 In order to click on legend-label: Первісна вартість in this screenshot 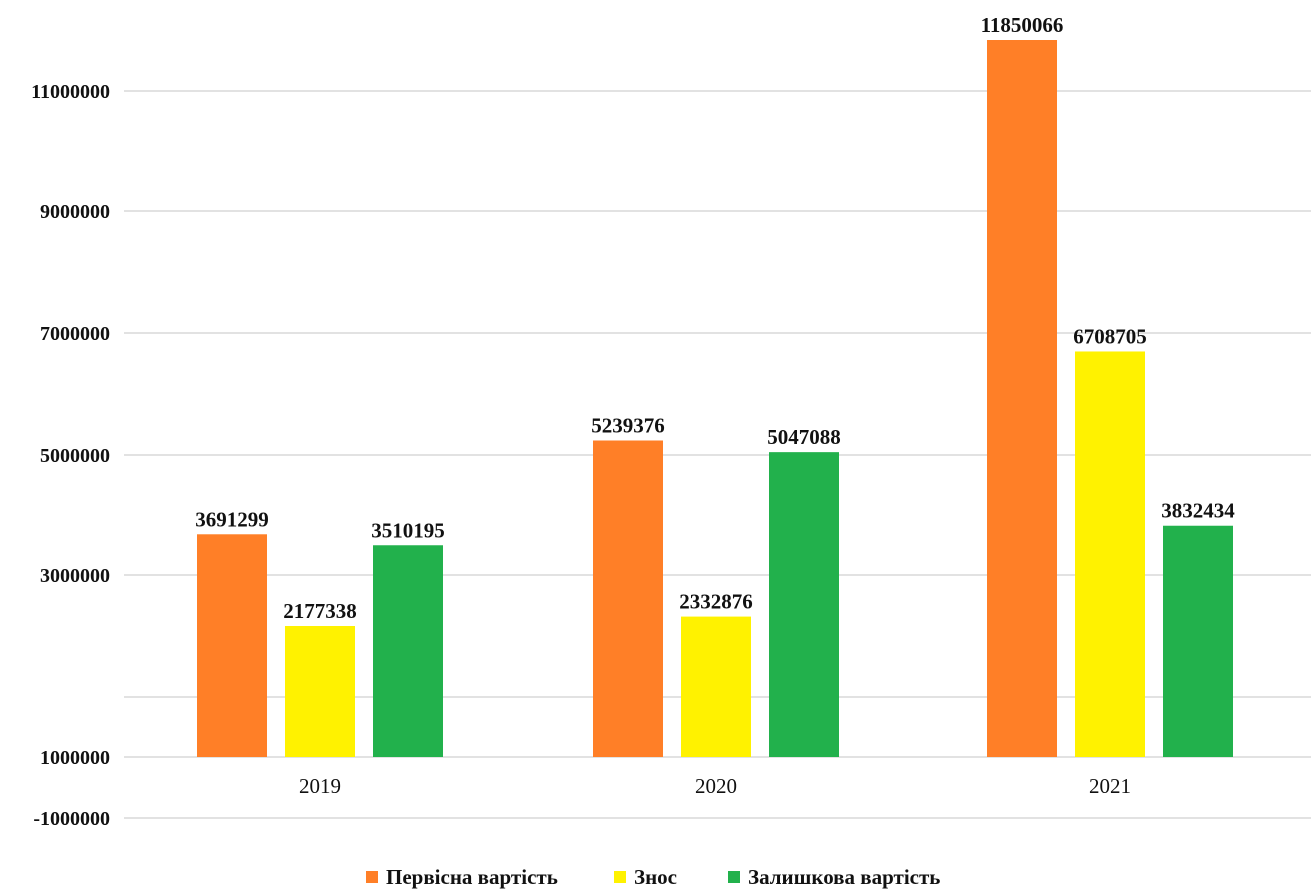, I will do `click(472, 877)`.